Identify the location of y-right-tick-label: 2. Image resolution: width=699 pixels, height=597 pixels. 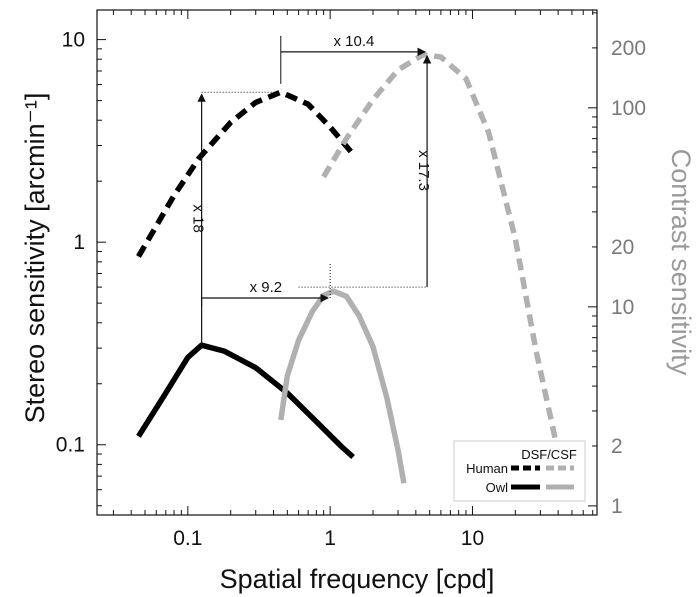
(617, 446).